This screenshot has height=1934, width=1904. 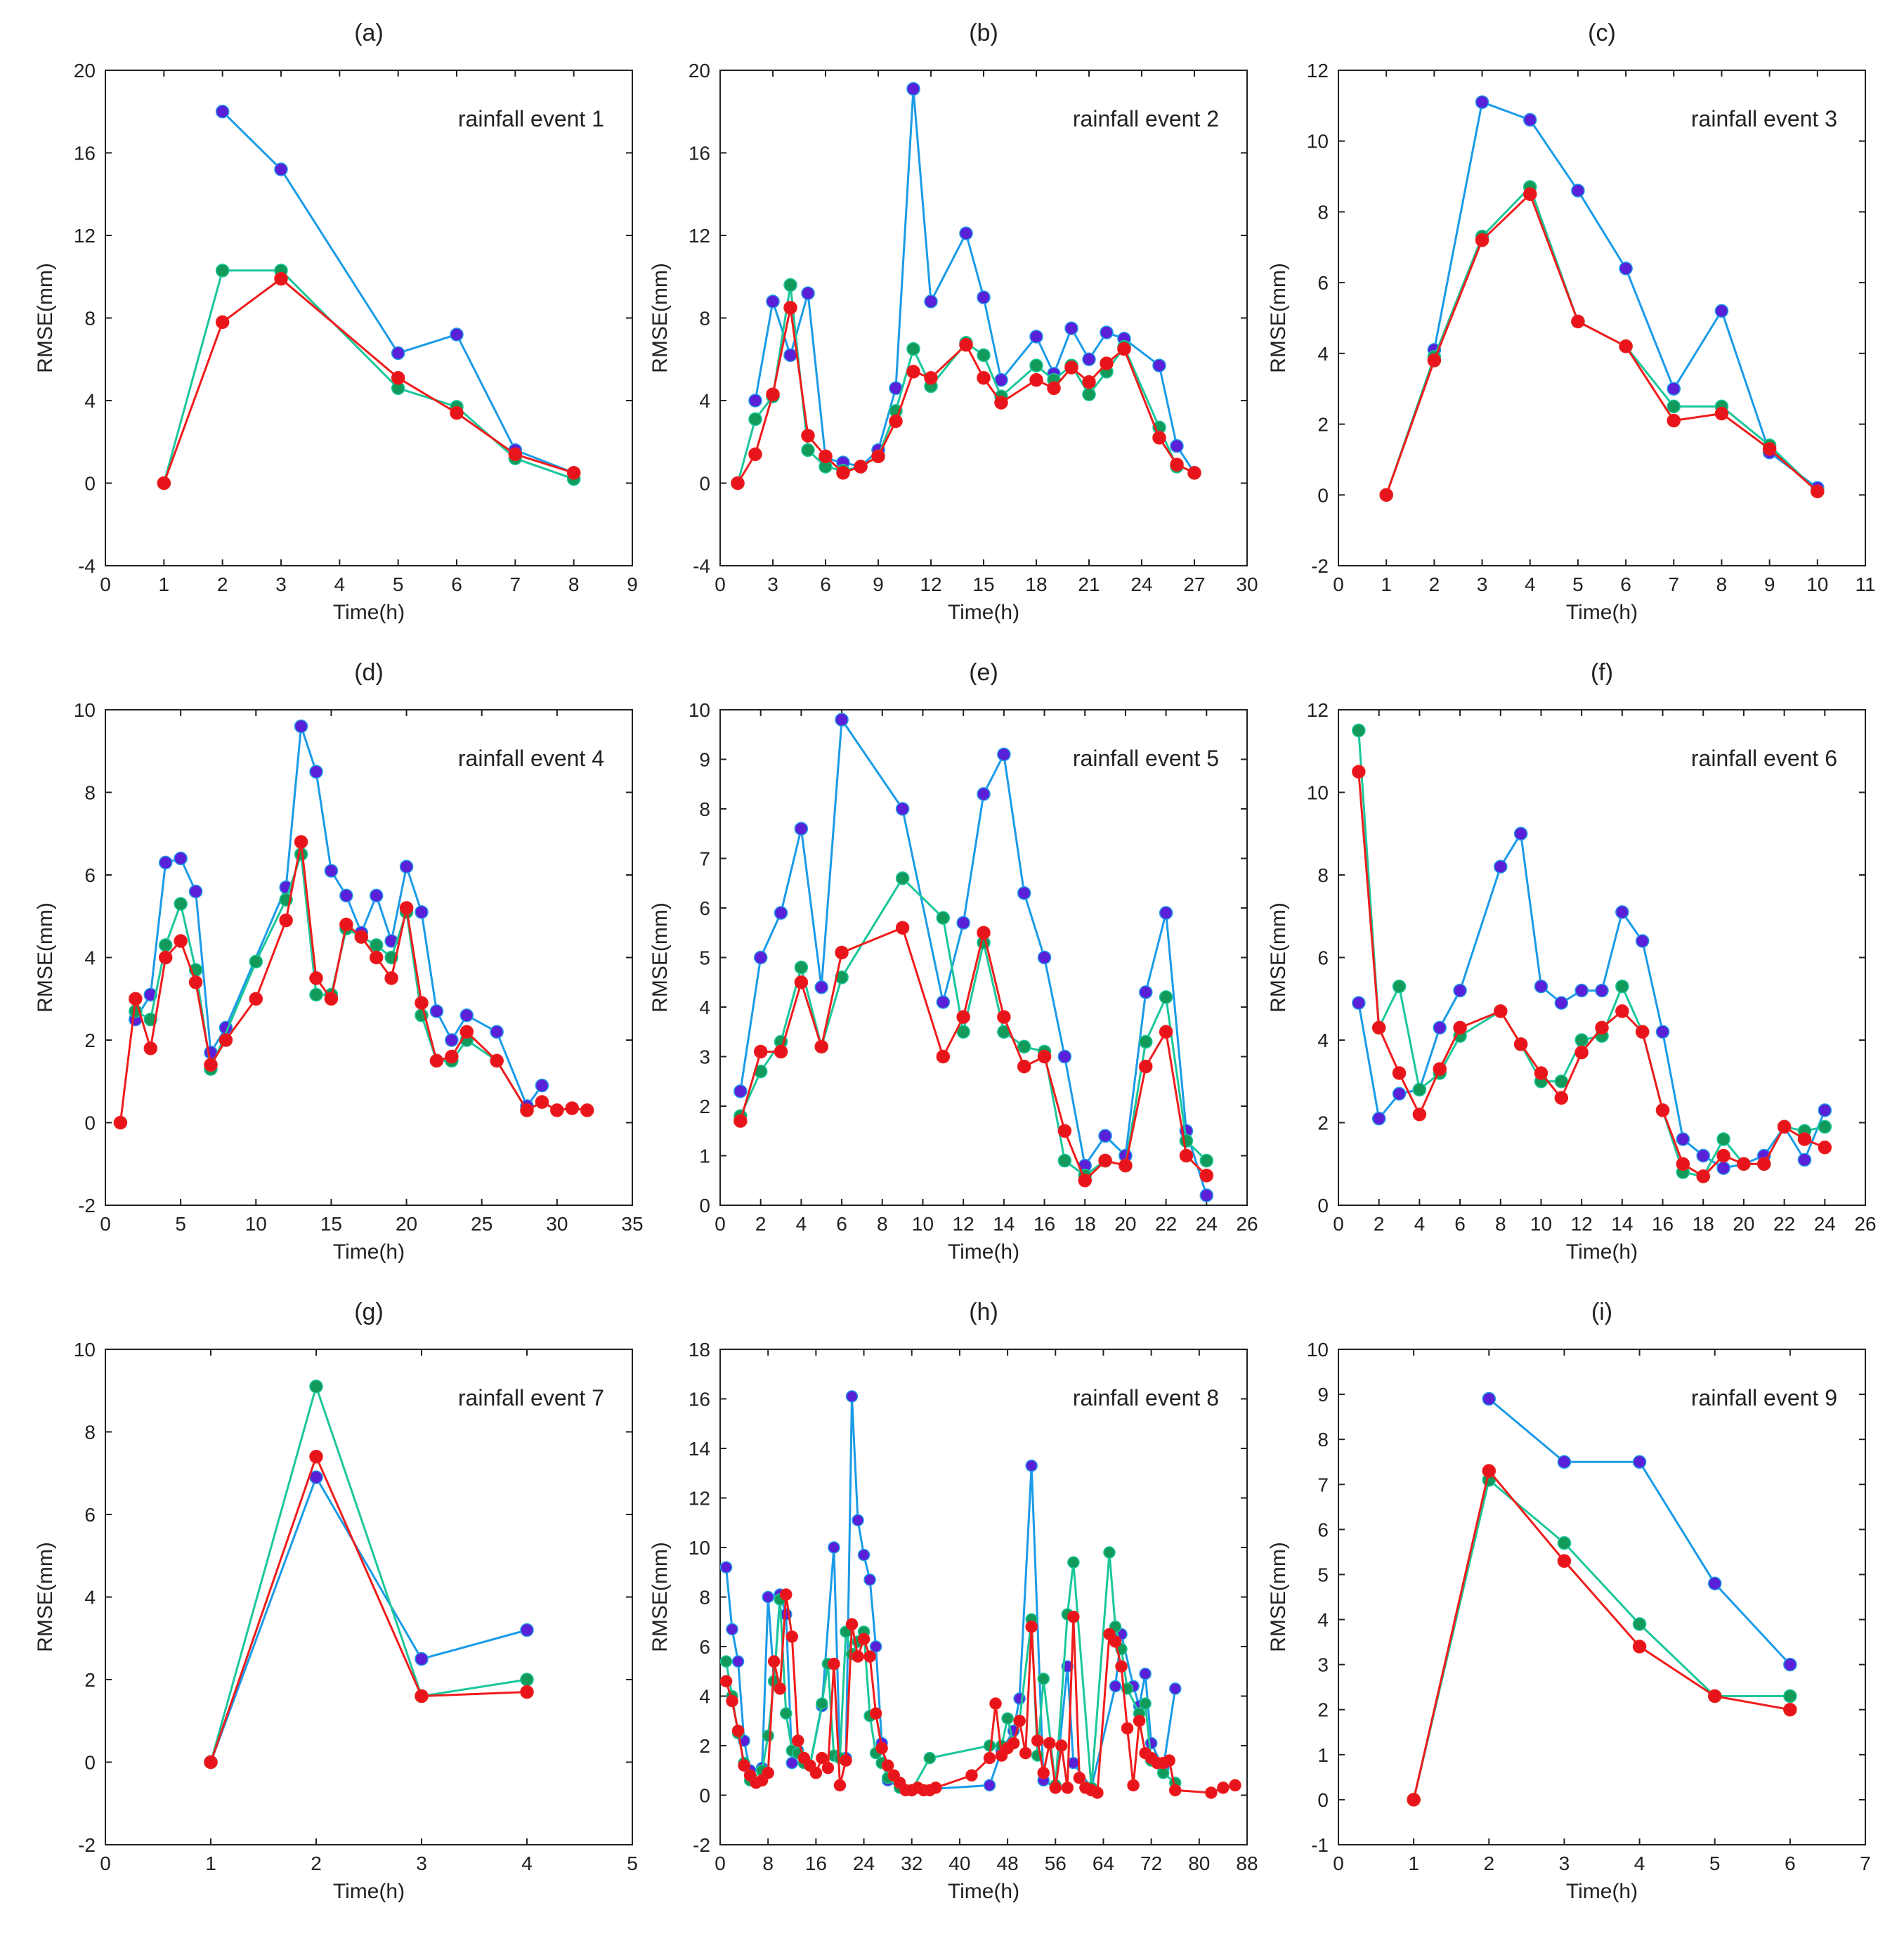 What do you see at coordinates (1323, 1484) in the screenshot?
I see `y-tick-label: 7` at bounding box center [1323, 1484].